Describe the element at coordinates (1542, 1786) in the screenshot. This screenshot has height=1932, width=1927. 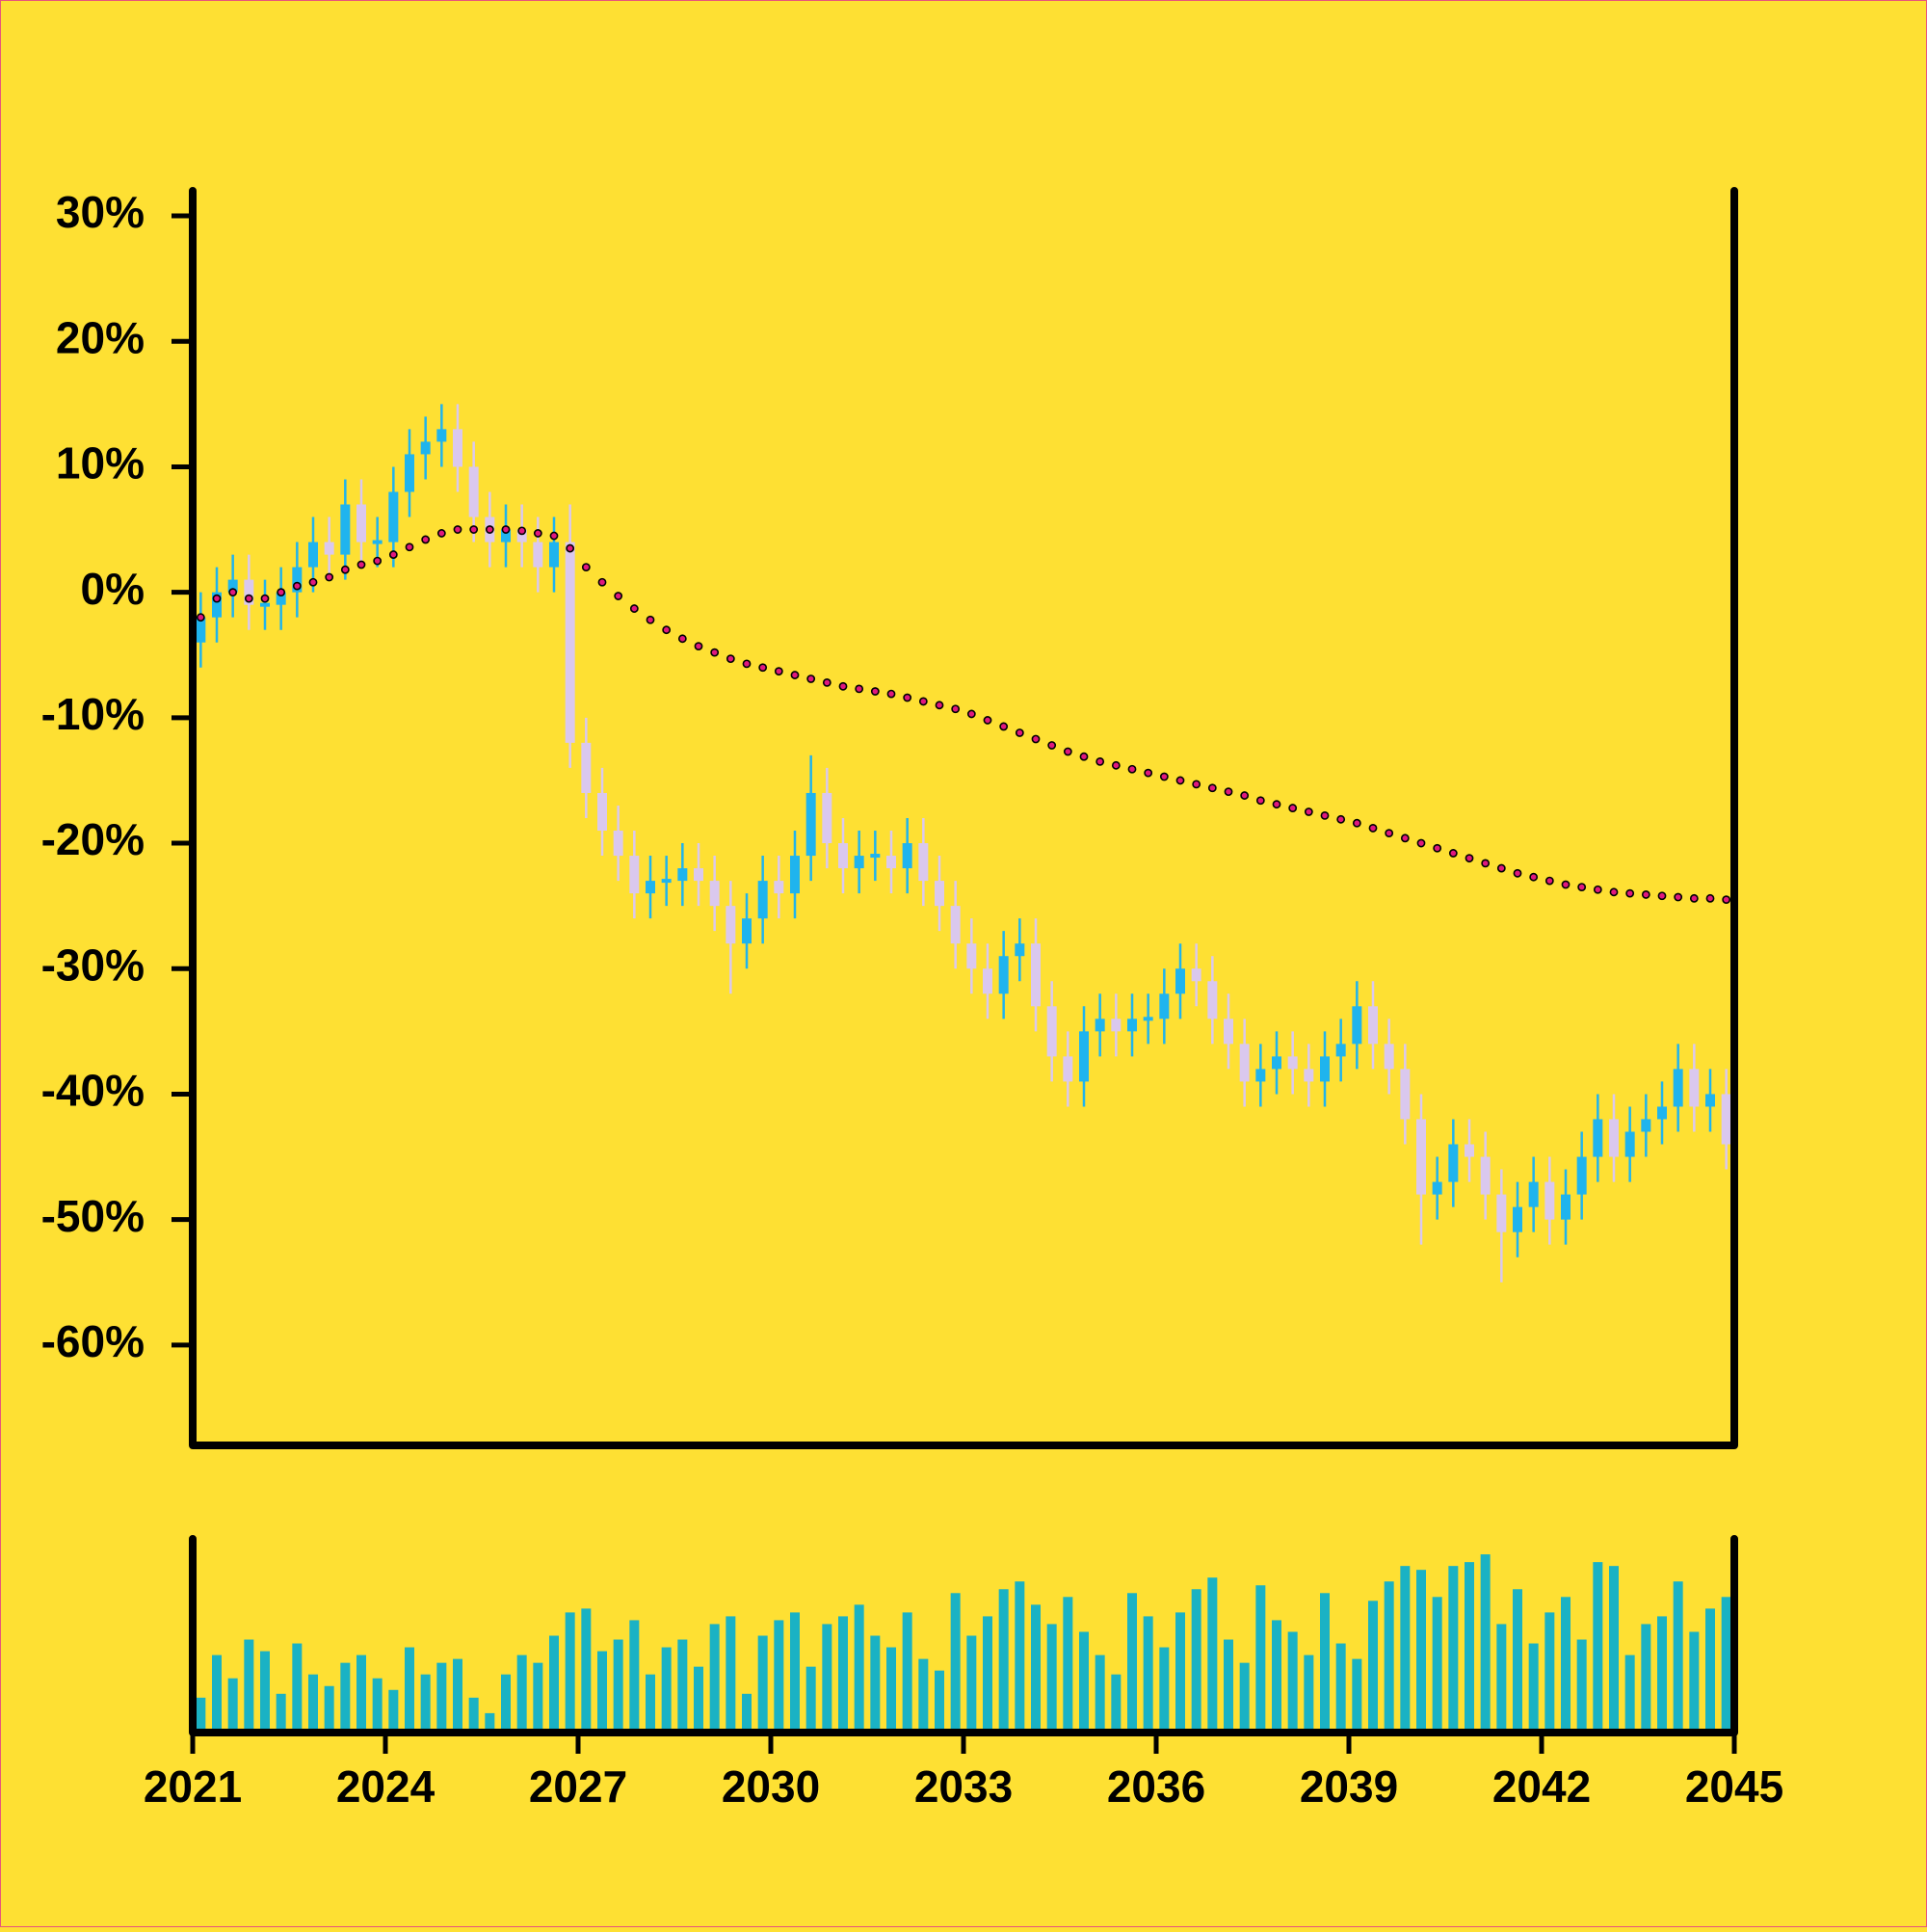
I see `x-tick-label: 2042` at that location.